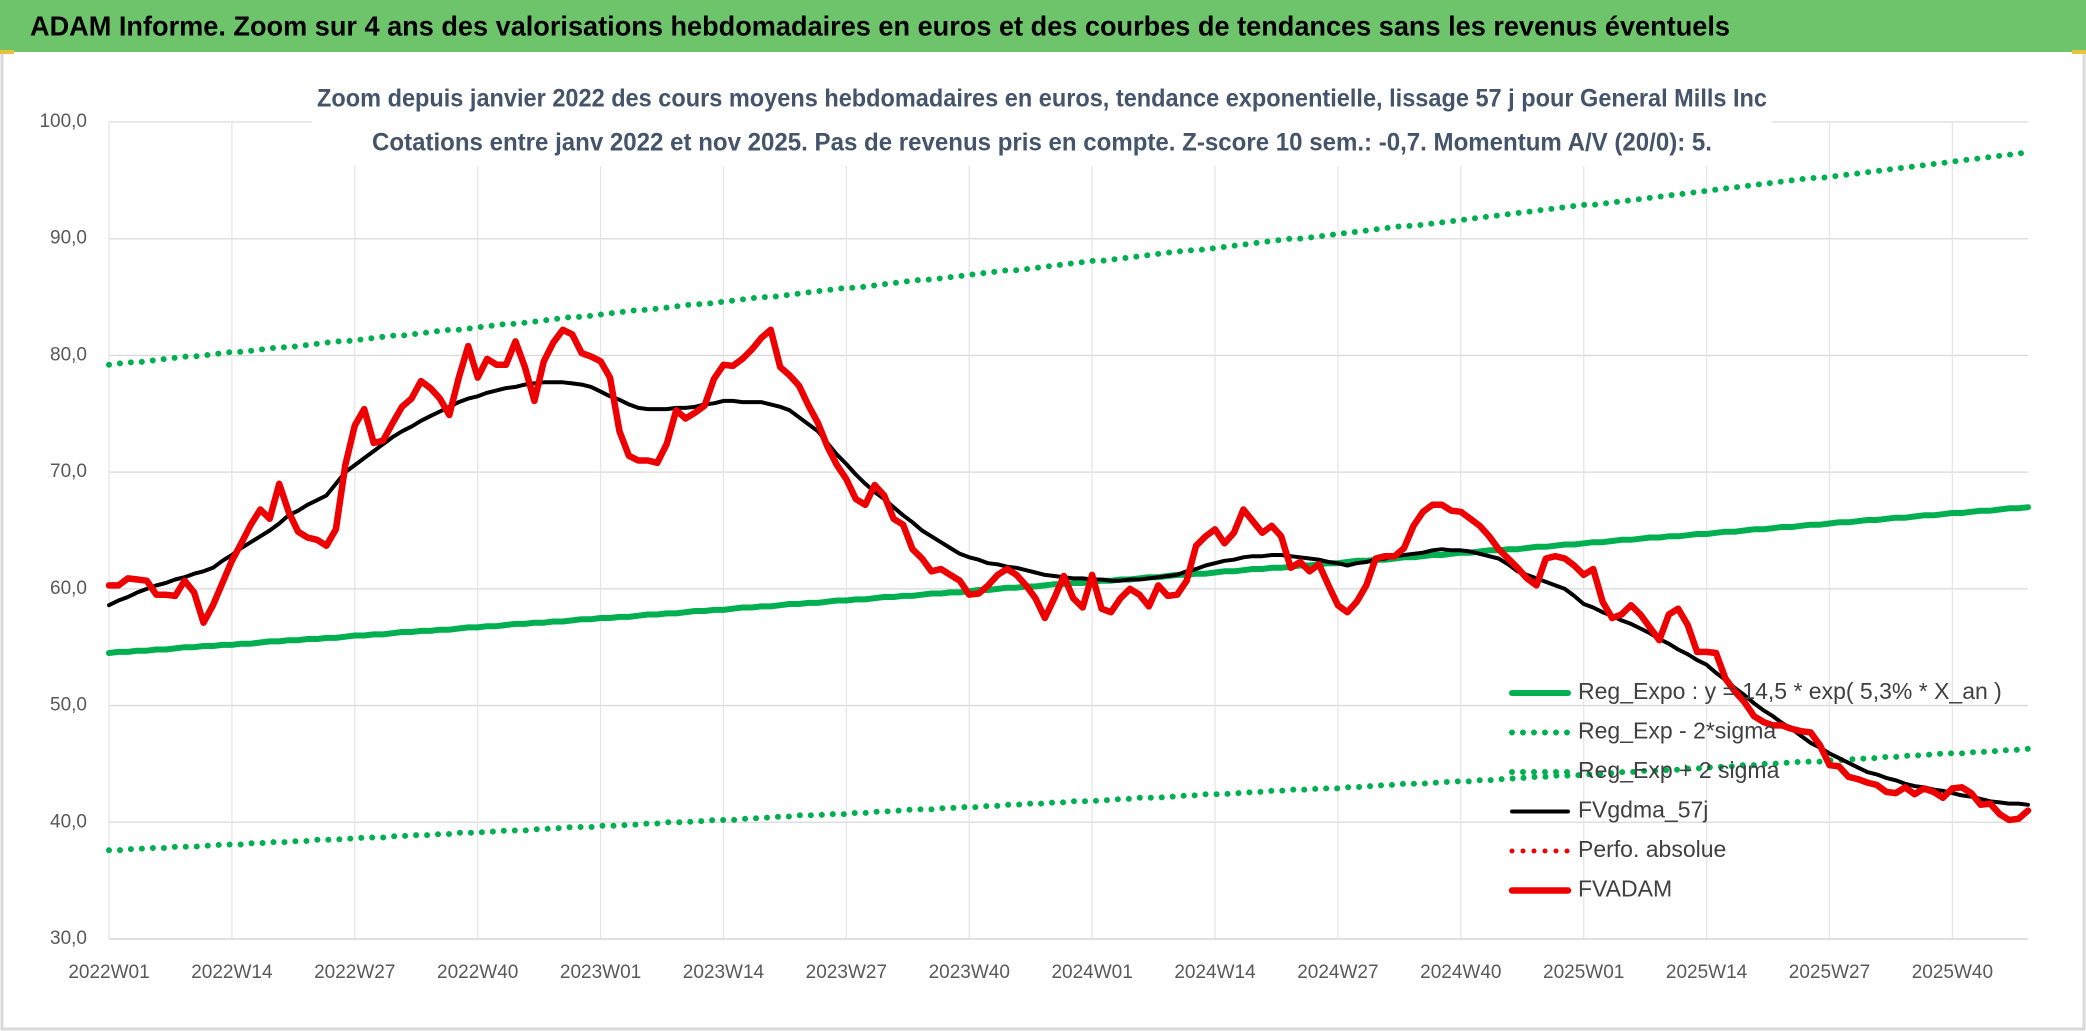  What do you see at coordinates (969, 972) in the screenshot?
I see `x-tick-label: 2023W40` at bounding box center [969, 972].